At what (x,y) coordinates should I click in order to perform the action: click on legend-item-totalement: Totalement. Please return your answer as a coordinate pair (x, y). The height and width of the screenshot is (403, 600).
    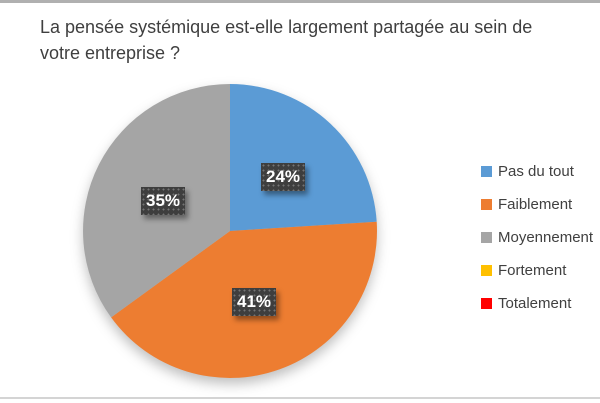
    Looking at the image, I should click on (540, 303).